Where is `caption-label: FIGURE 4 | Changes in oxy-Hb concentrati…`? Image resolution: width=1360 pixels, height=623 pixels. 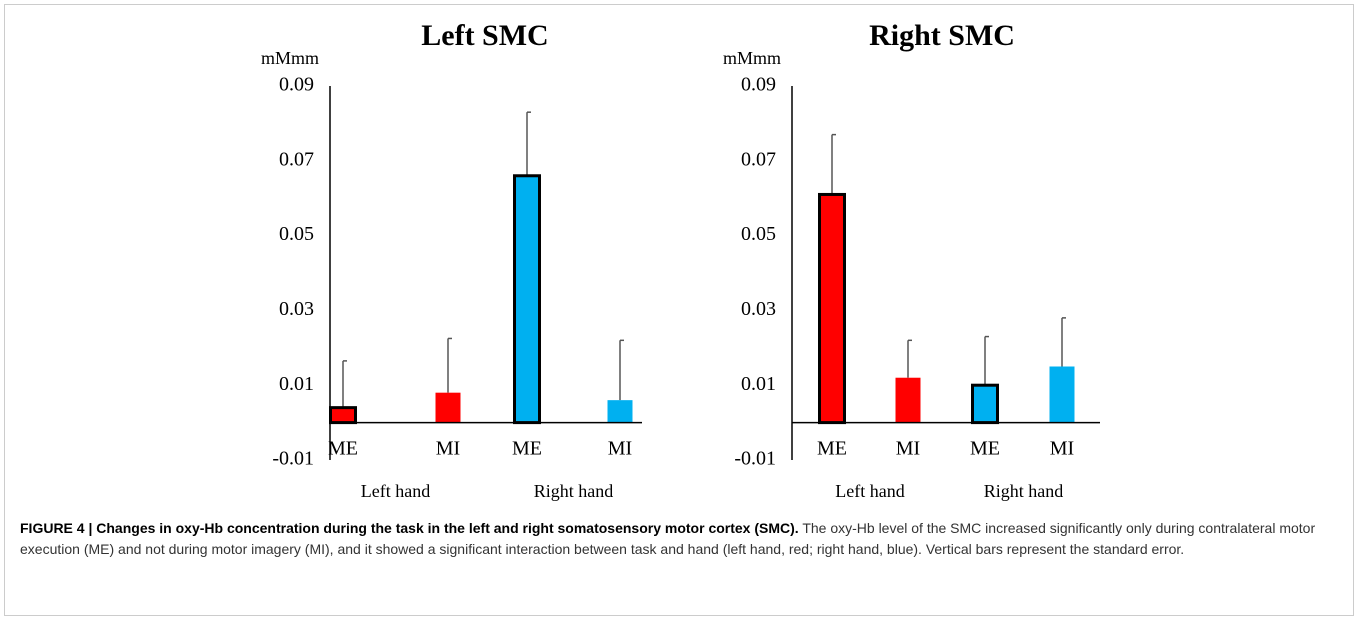 caption-label: FIGURE 4 | Changes in oxy-Hb concentrati… is located at coordinates (409, 528).